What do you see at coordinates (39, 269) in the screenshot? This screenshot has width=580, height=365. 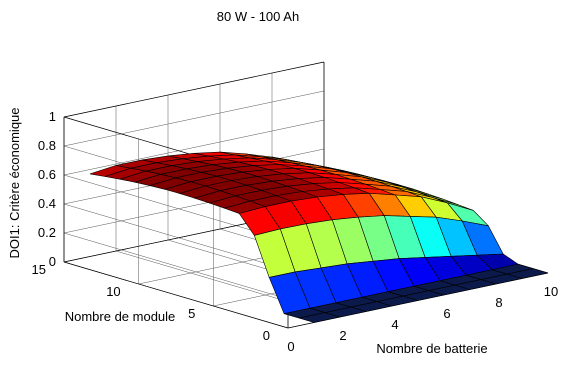 I see `y-tick-label: 15` at bounding box center [39, 269].